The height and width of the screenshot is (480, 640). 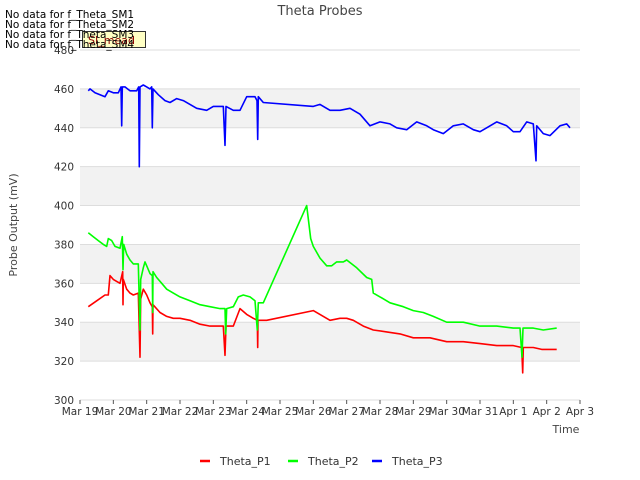 I want to click on x-tick-label: Mar 23, so click(x=213, y=412).